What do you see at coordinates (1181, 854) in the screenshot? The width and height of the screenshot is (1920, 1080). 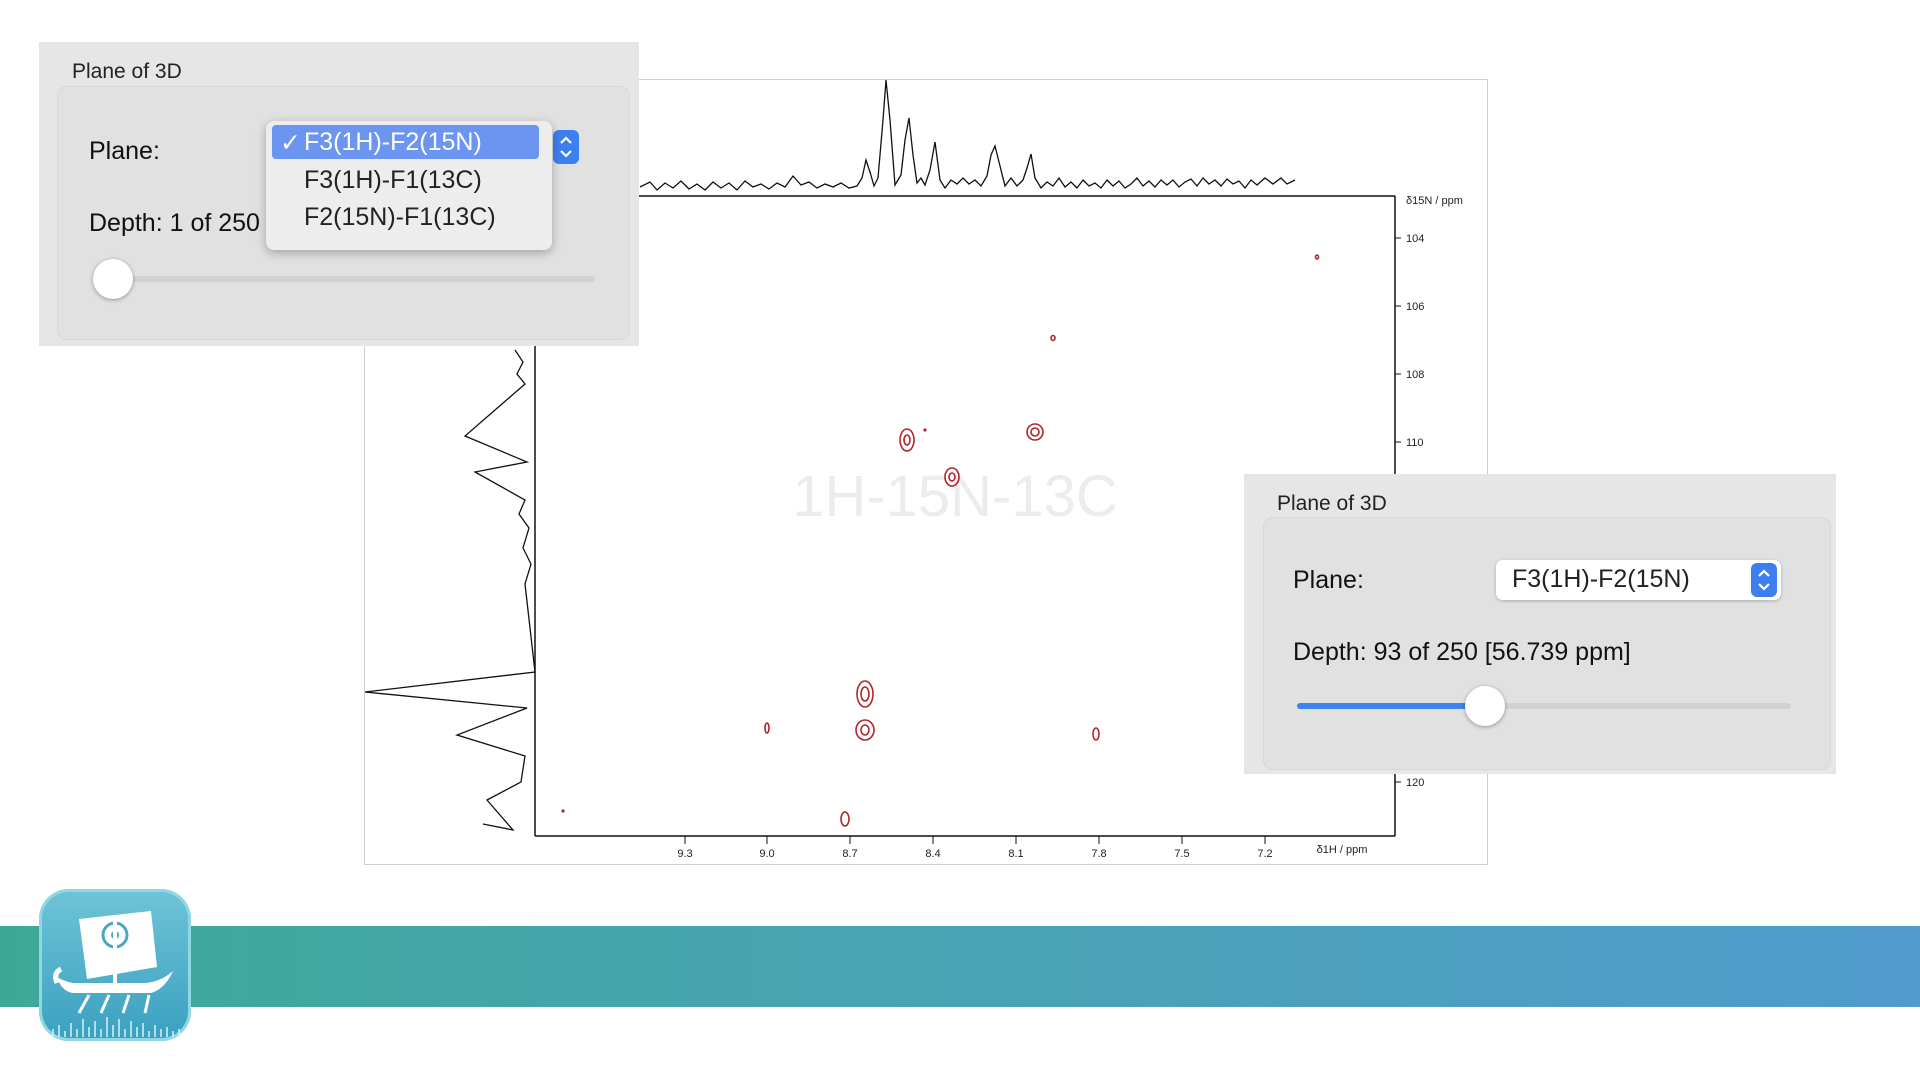 I see `x-tick-label: 7.5` at bounding box center [1181, 854].